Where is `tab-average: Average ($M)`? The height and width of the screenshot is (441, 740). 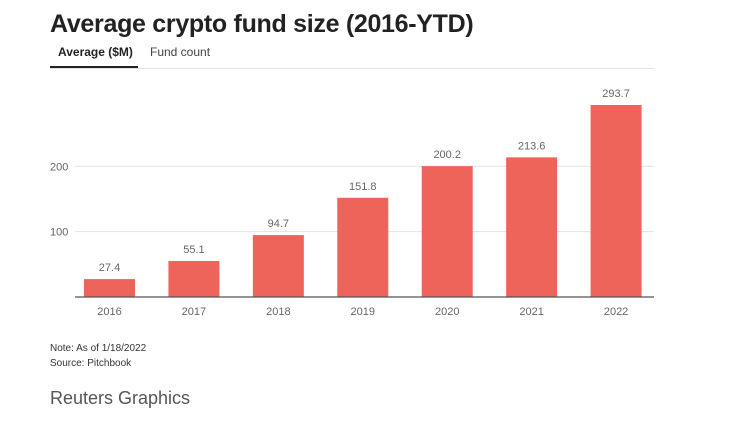
tab-average: Average ($M) is located at coordinates (94, 56).